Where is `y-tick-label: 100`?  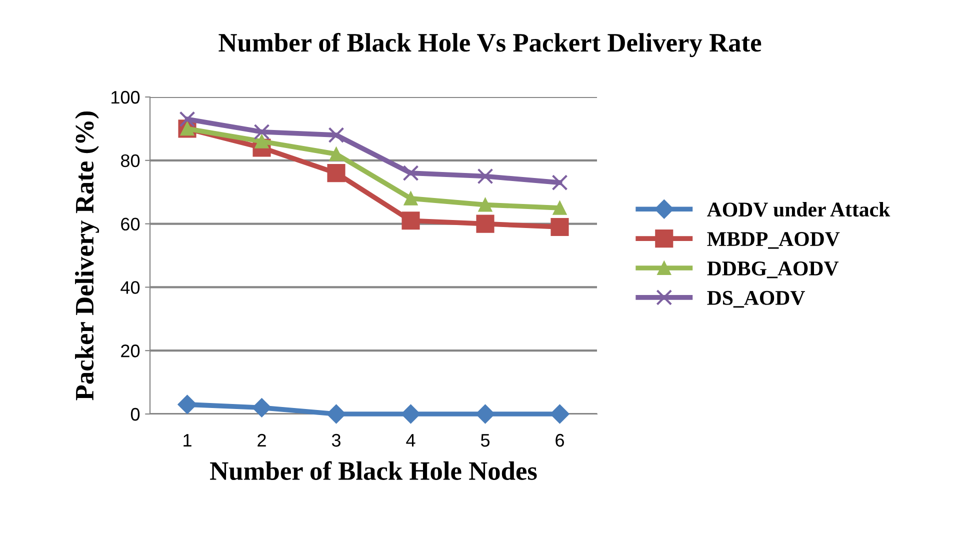 y-tick-label: 100 is located at coordinates (126, 97).